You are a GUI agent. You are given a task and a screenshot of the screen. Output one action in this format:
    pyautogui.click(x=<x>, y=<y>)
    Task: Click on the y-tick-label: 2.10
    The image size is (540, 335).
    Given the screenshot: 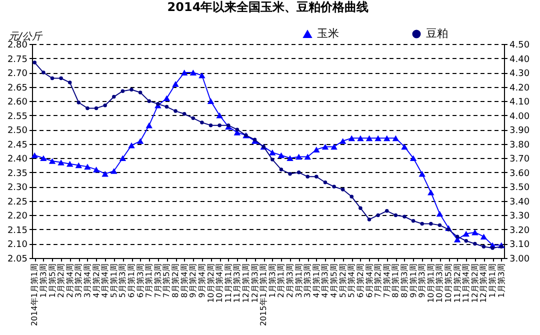 What is the action you would take?
    pyautogui.click(x=17, y=245)
    